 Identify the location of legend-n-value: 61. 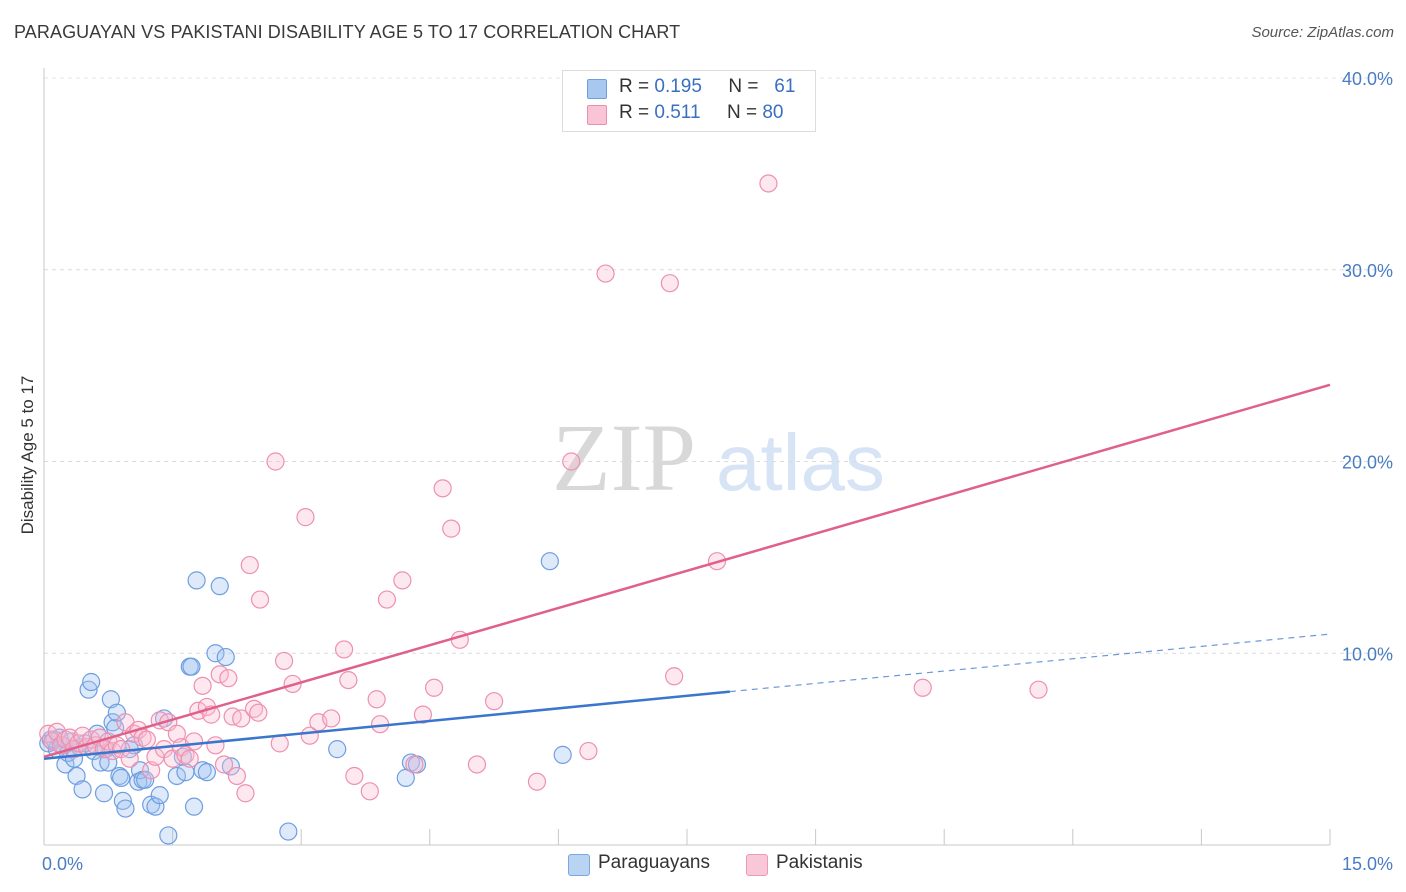
(785, 86).